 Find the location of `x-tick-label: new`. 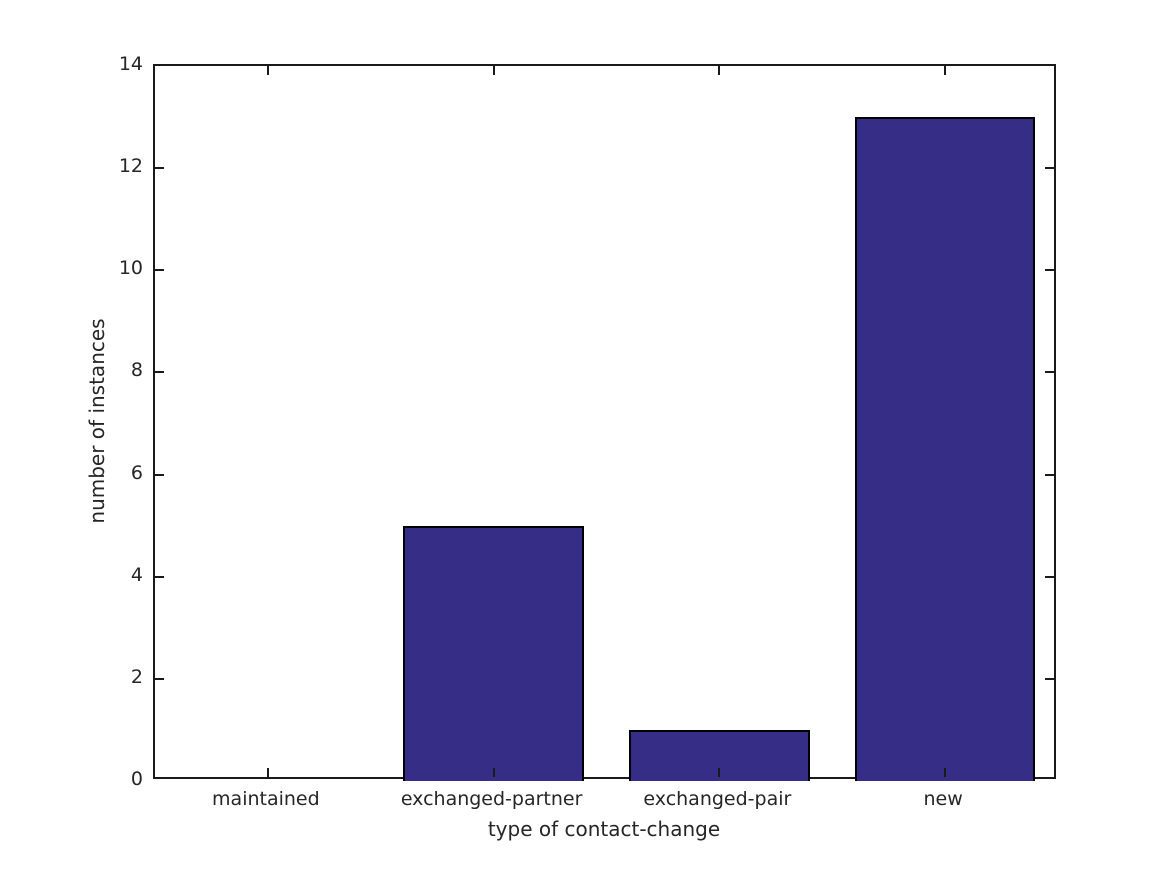

x-tick-label: new is located at coordinates (943, 799).